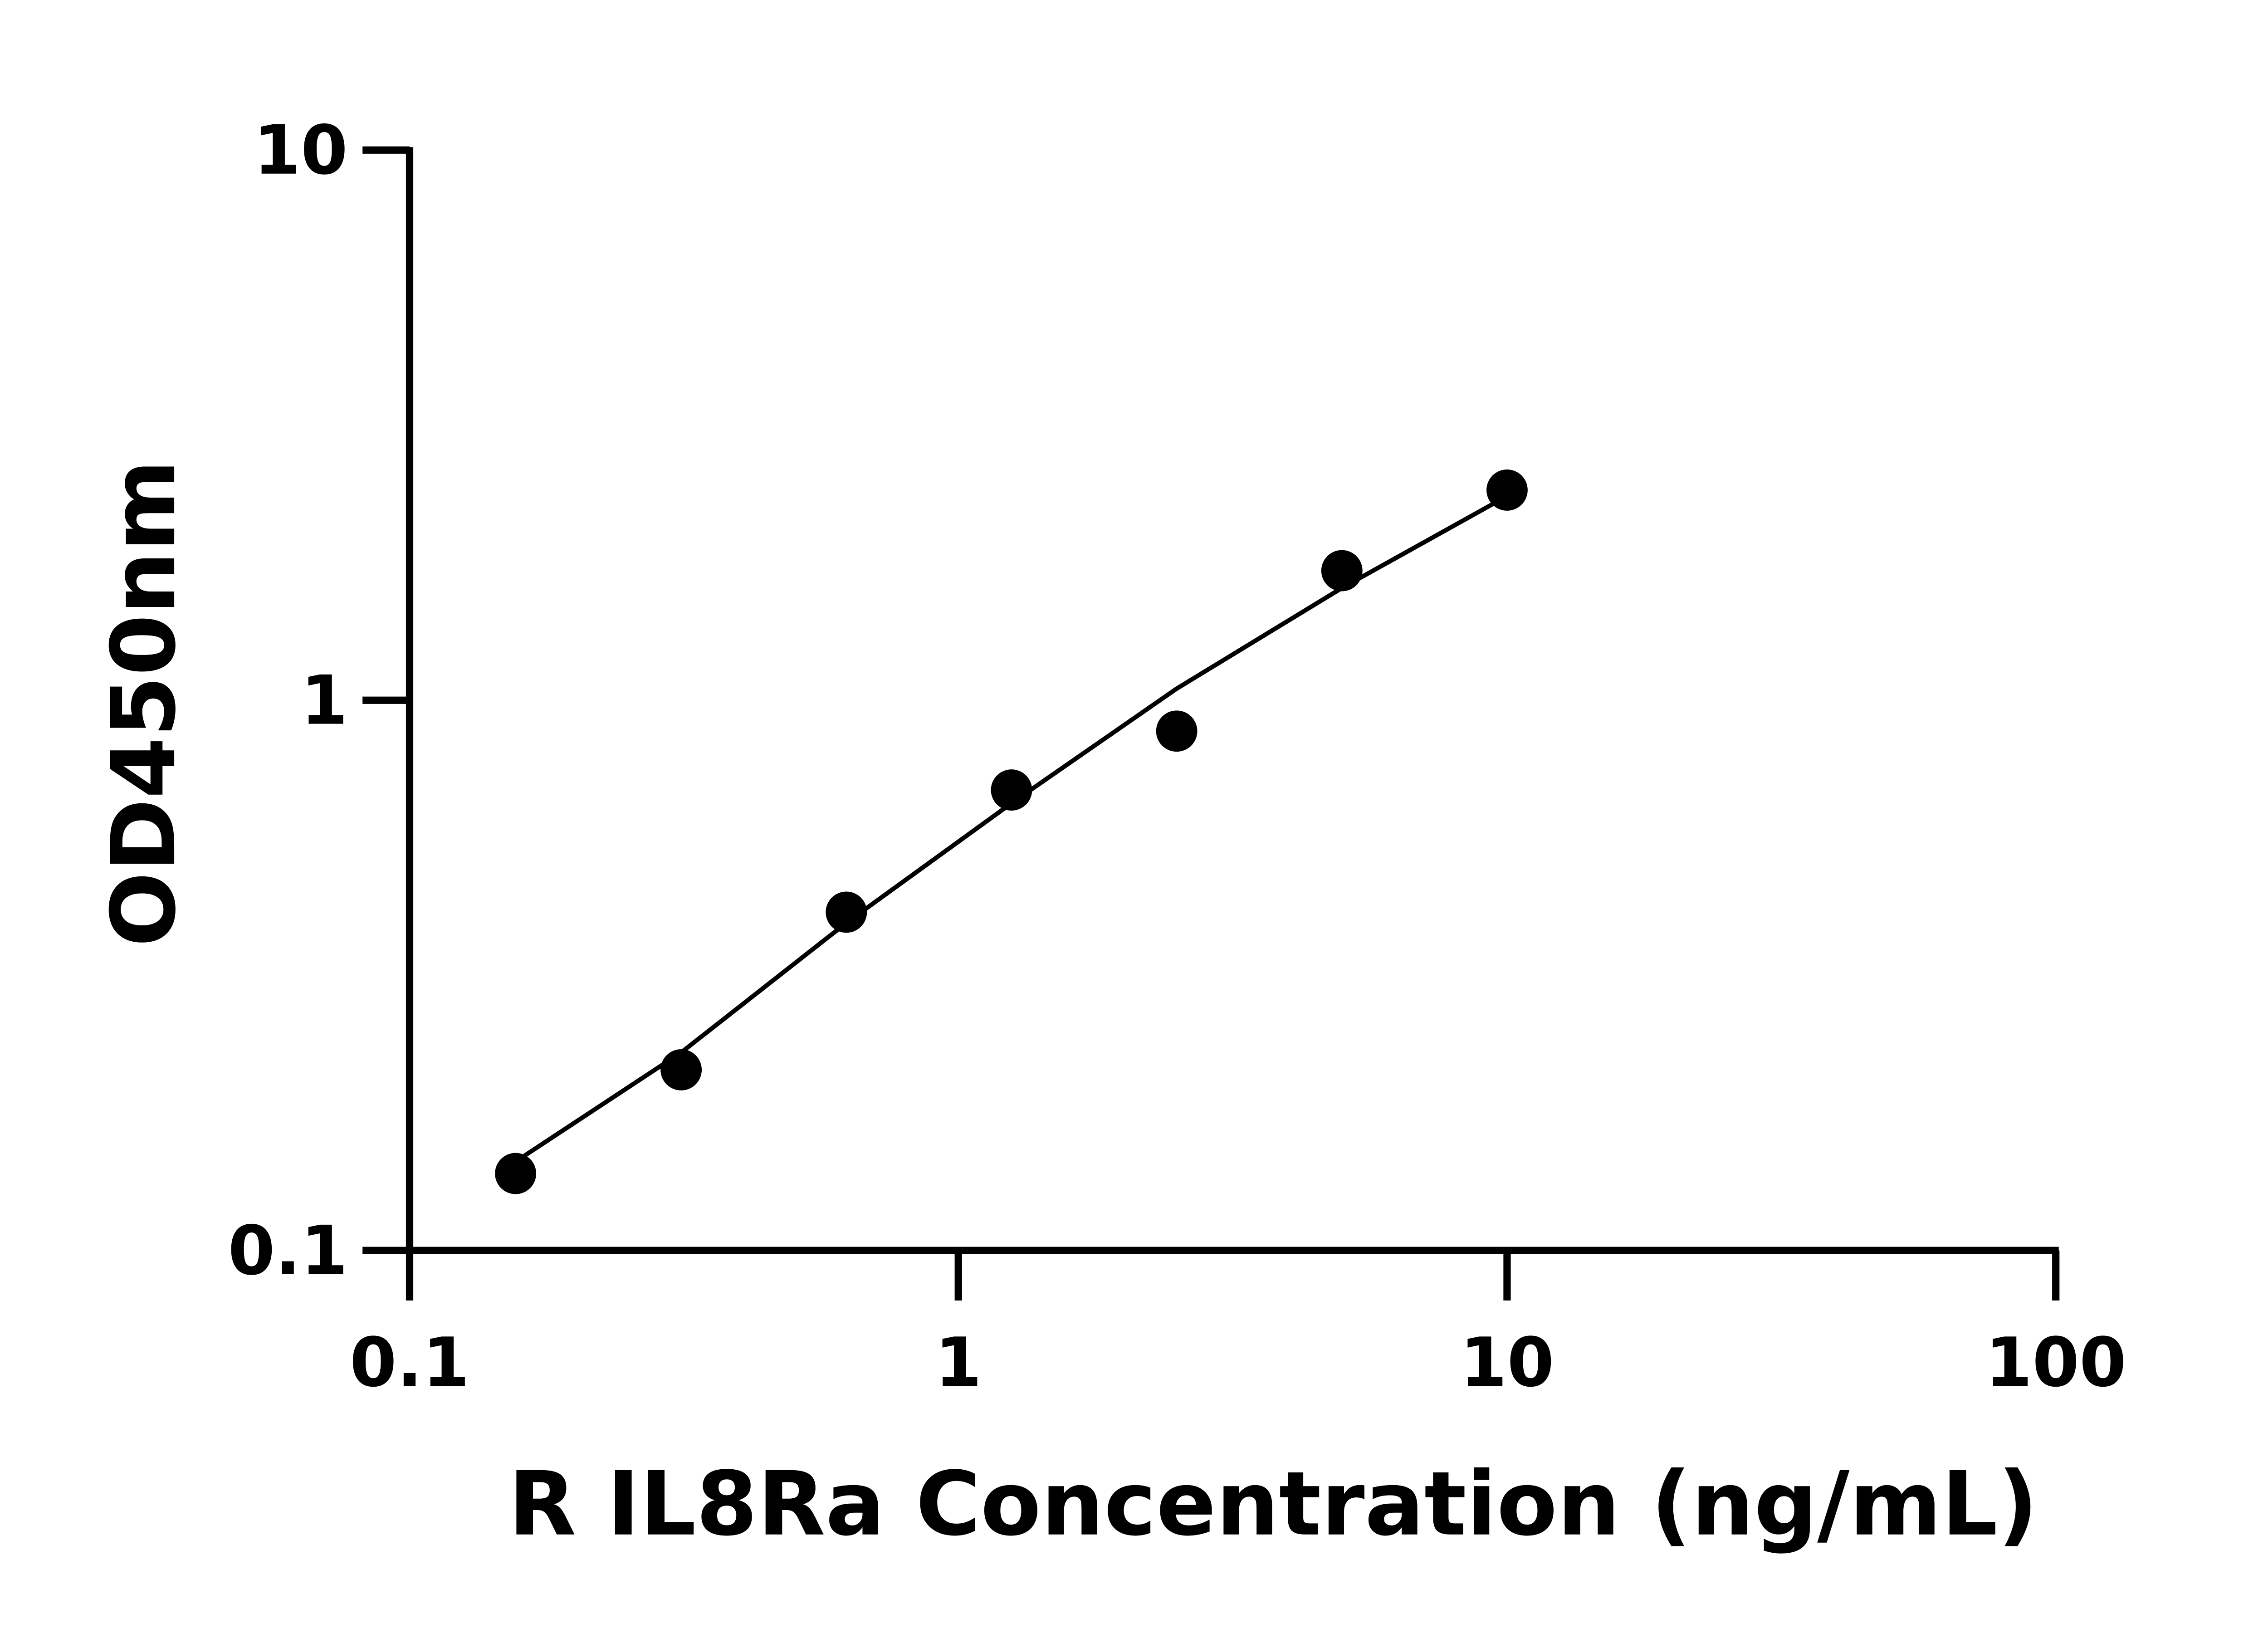 This screenshot has height=1633, width=2268. I want to click on x-tick-label: 0.1, so click(409, 1363).